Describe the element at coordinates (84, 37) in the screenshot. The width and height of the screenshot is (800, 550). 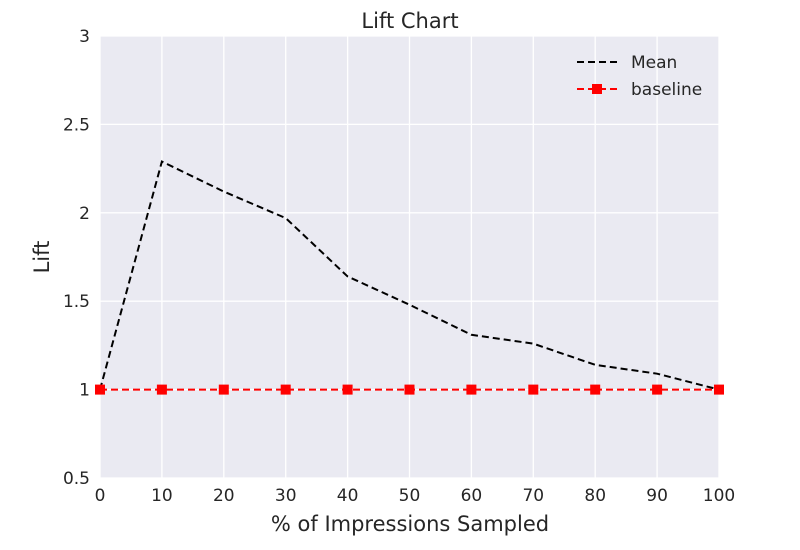
I see `y-tick-label: 3` at that location.